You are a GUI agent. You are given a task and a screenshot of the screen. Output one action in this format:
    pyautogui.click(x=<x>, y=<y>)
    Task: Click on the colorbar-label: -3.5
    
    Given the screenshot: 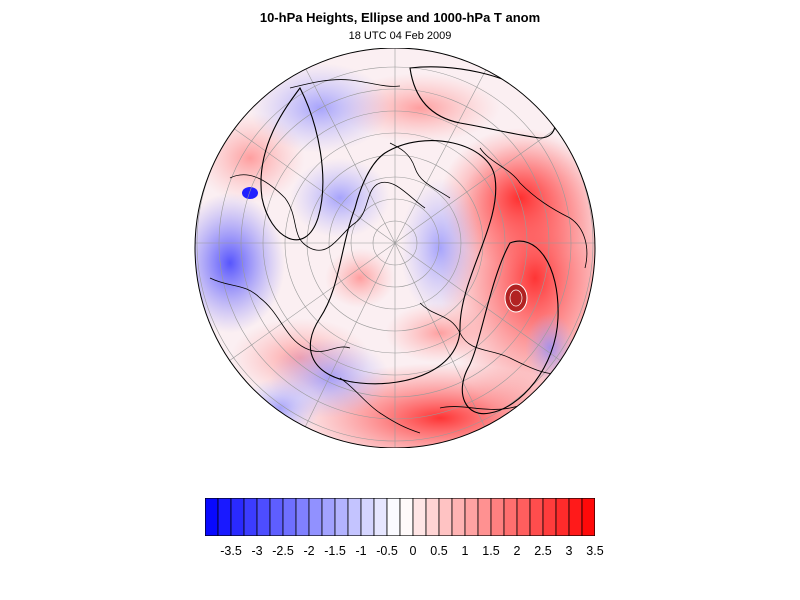 What is the action you would take?
    pyautogui.click(x=231, y=551)
    